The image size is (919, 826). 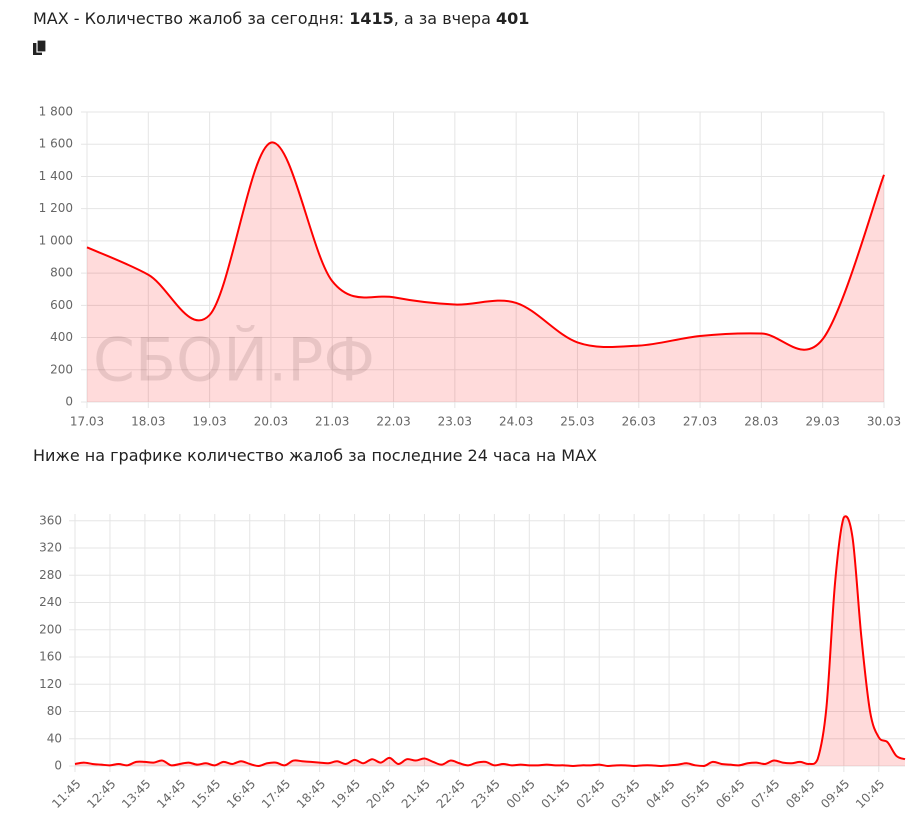 What do you see at coordinates (209, 422) in the screenshot?
I see `x-tick-label: 19.03` at bounding box center [209, 422].